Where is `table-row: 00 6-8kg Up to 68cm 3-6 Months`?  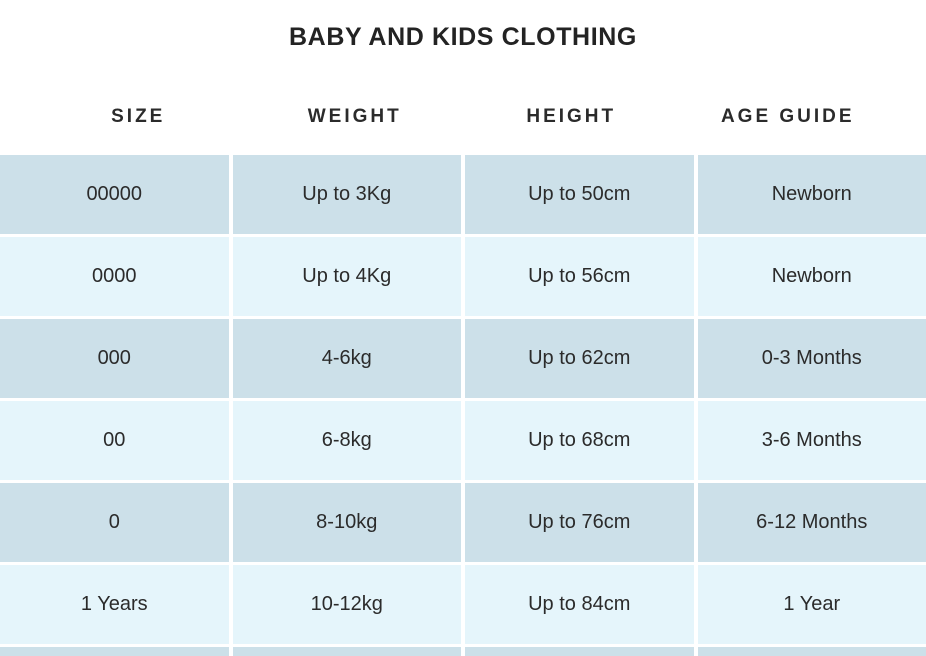
table-row: 00 6-8kg Up to 68cm 3-6 Months is located at coordinates (463, 440).